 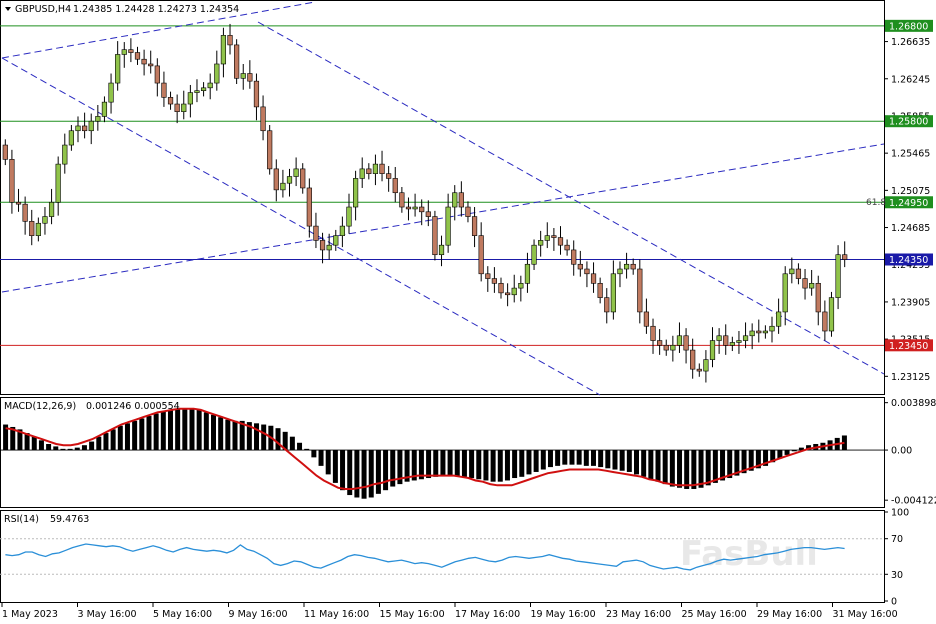 I want to click on watermark: FasBull, so click(x=749, y=554).